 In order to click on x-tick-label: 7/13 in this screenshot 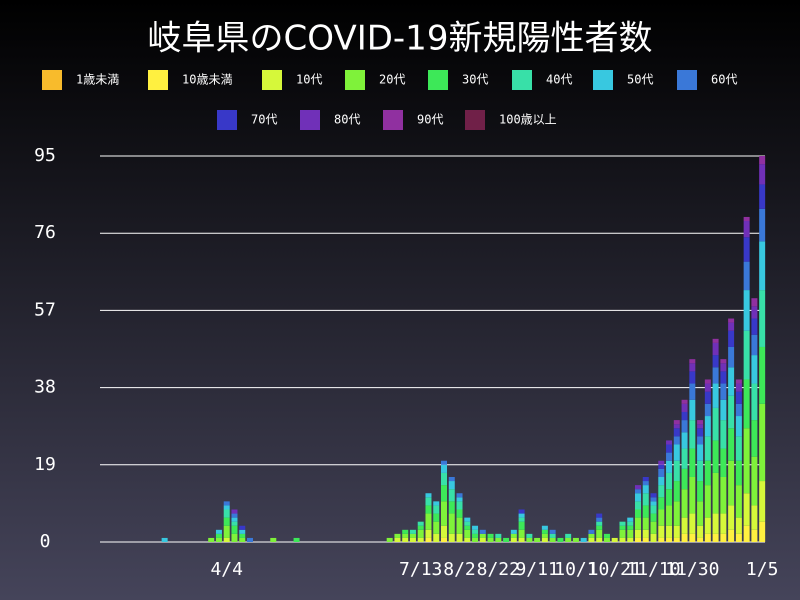, I will do `click(420, 569)`.